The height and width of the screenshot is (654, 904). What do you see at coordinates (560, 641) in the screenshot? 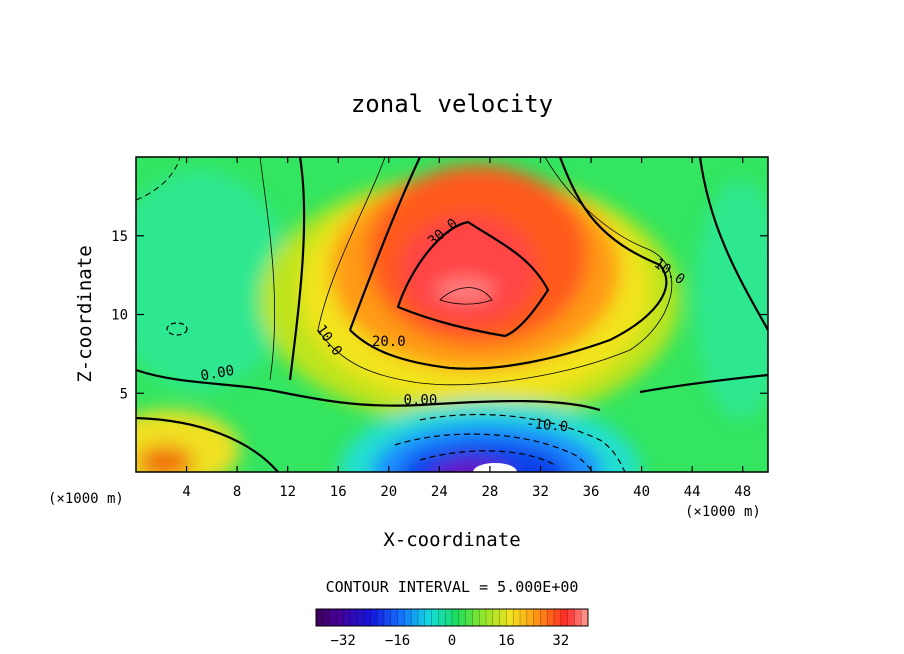
I see `colorbar-tick-label: 32` at bounding box center [560, 641].